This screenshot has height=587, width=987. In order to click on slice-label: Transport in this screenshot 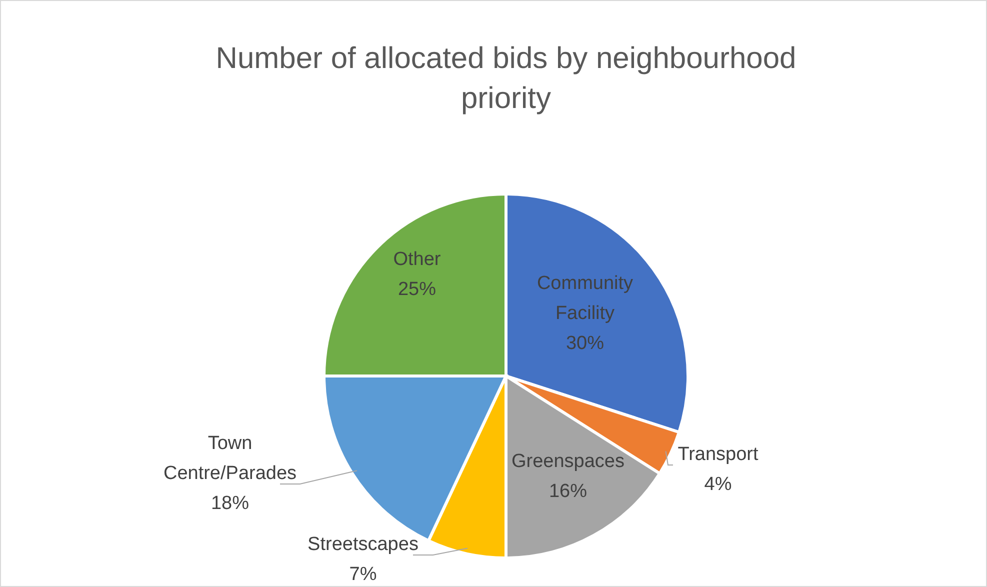, I will do `click(719, 455)`.